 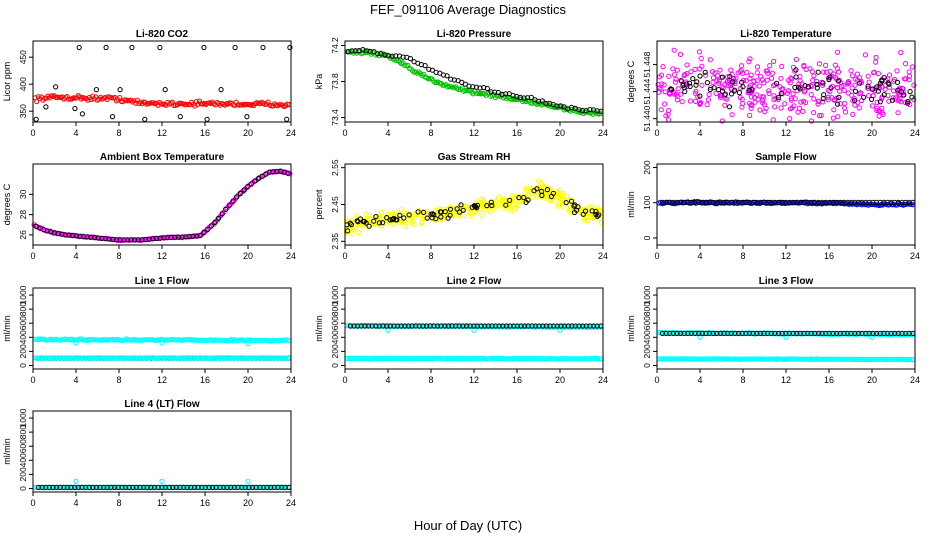 What do you see at coordinates (205, 380) in the screenshot?
I see `x-tick-label: 16` at bounding box center [205, 380].